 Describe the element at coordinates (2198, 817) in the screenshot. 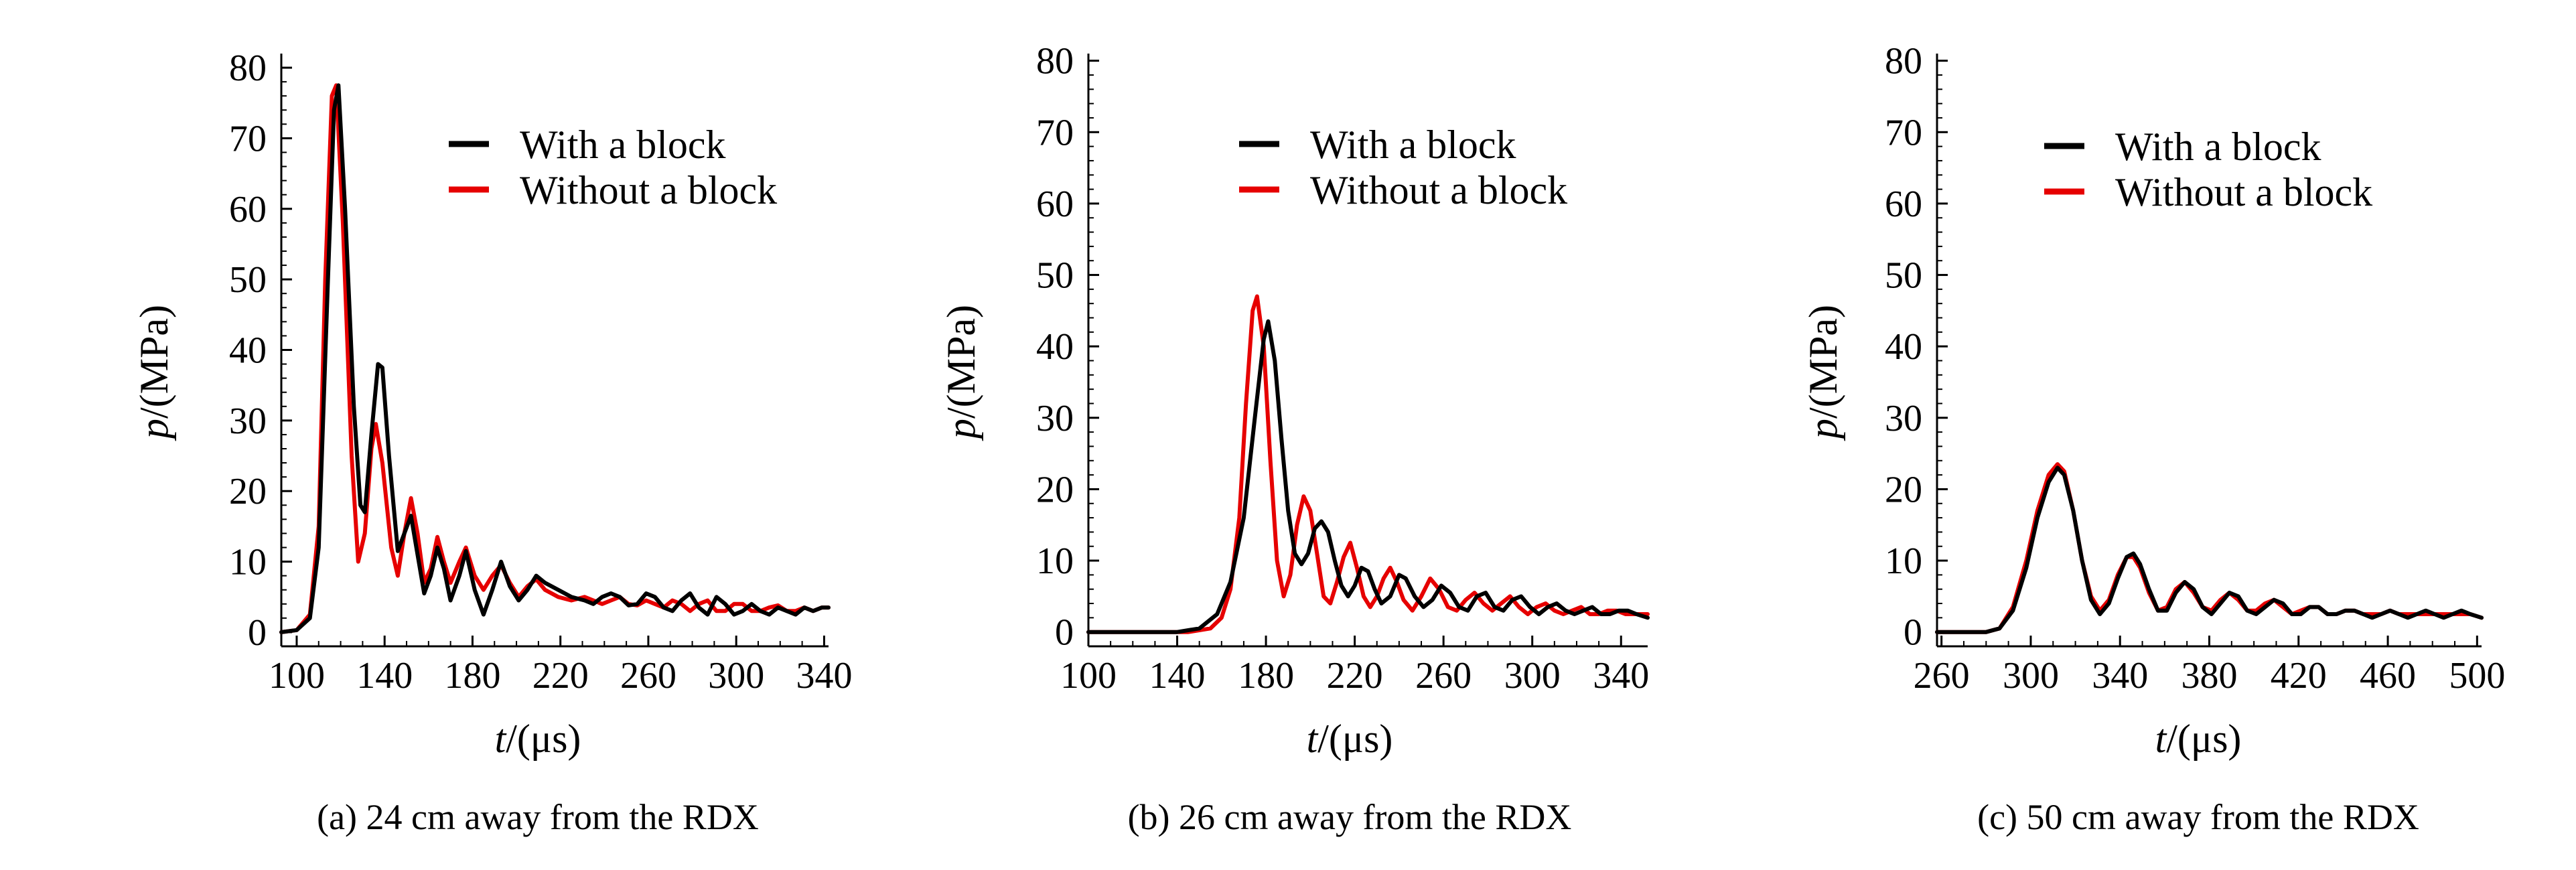

I see `chart-caption: (c) 50 cm away from the RDX` at that location.